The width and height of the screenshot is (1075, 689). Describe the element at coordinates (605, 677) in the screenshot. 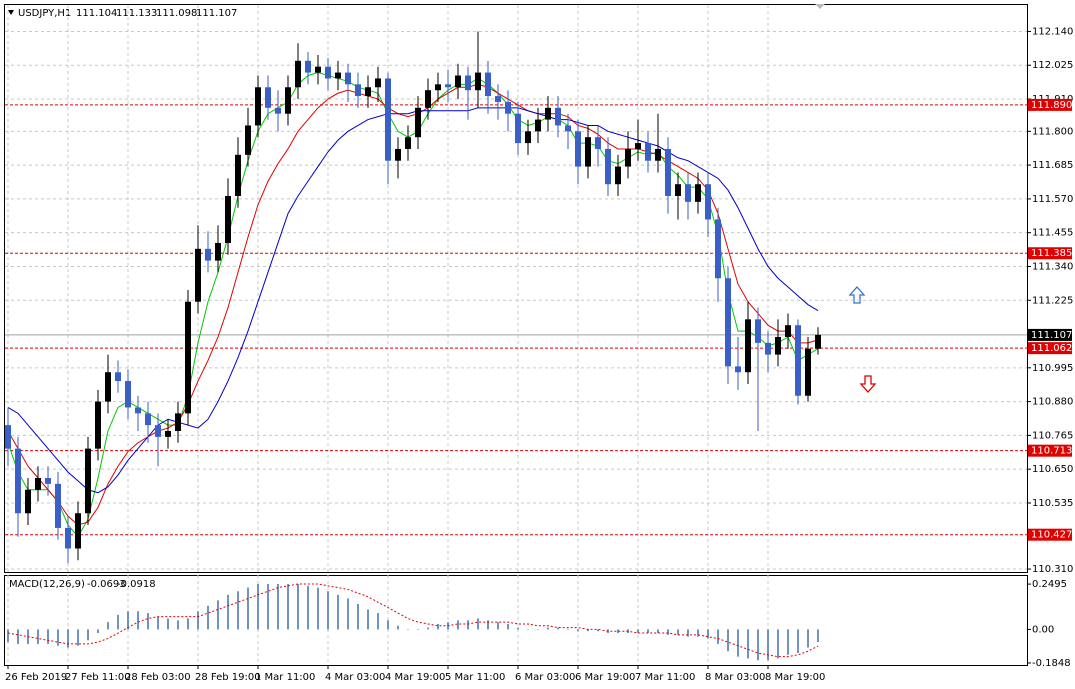

I see `x-tick-label: 6 Mar 19:00` at that location.